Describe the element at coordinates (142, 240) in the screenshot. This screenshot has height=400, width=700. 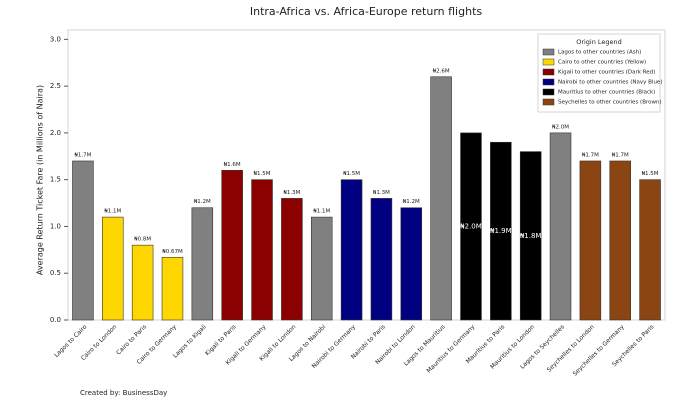
I see `value-label: ₦0.8M` at that location.